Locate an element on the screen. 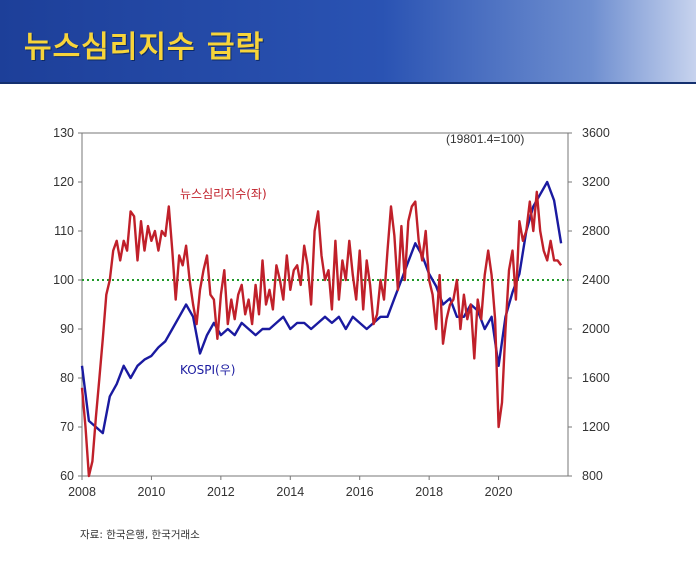 This screenshot has width=696, height=564. x-axis-ticks: 2008 2010 2012 2014 2016 2018 2020 is located at coordinates (290, 487).